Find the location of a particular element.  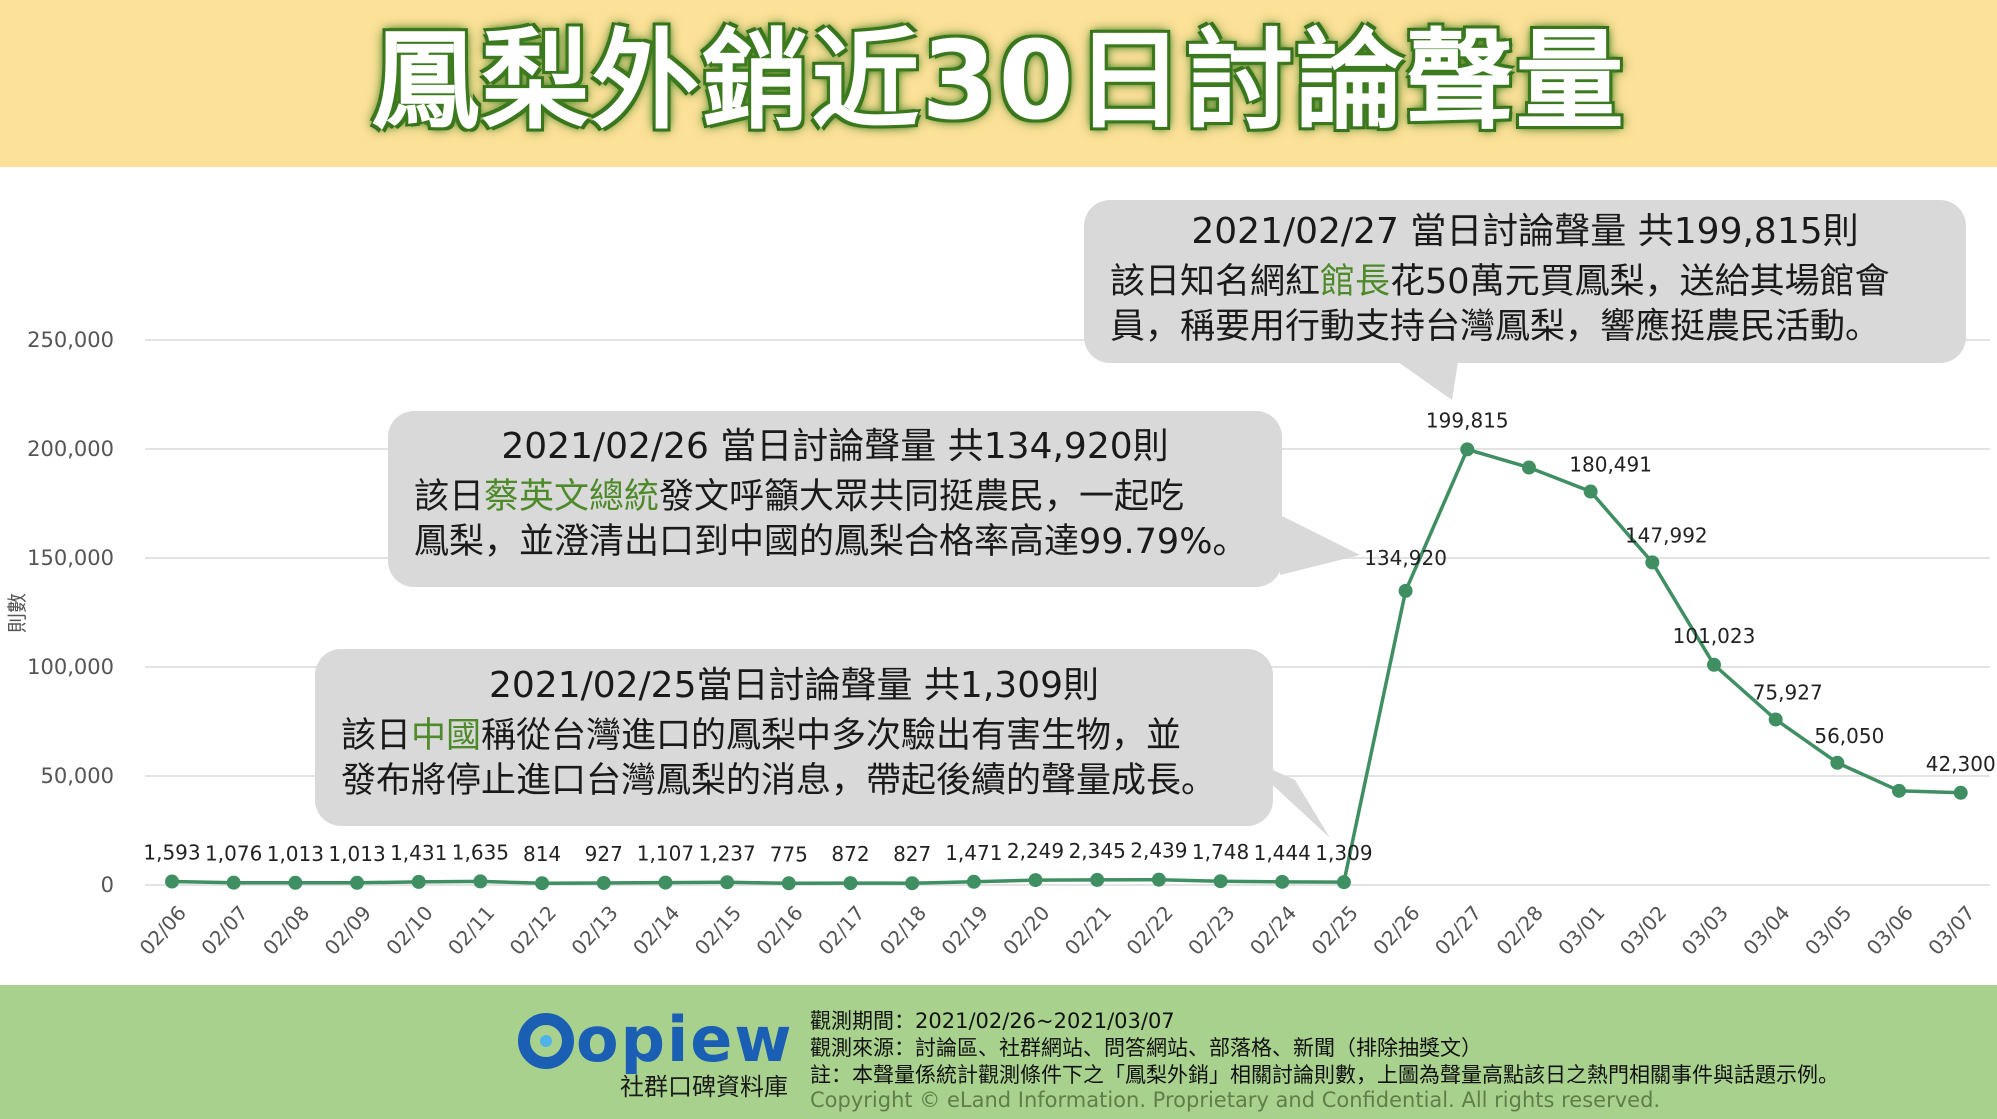

y-tick-label: 200,000 is located at coordinates (70, 449).